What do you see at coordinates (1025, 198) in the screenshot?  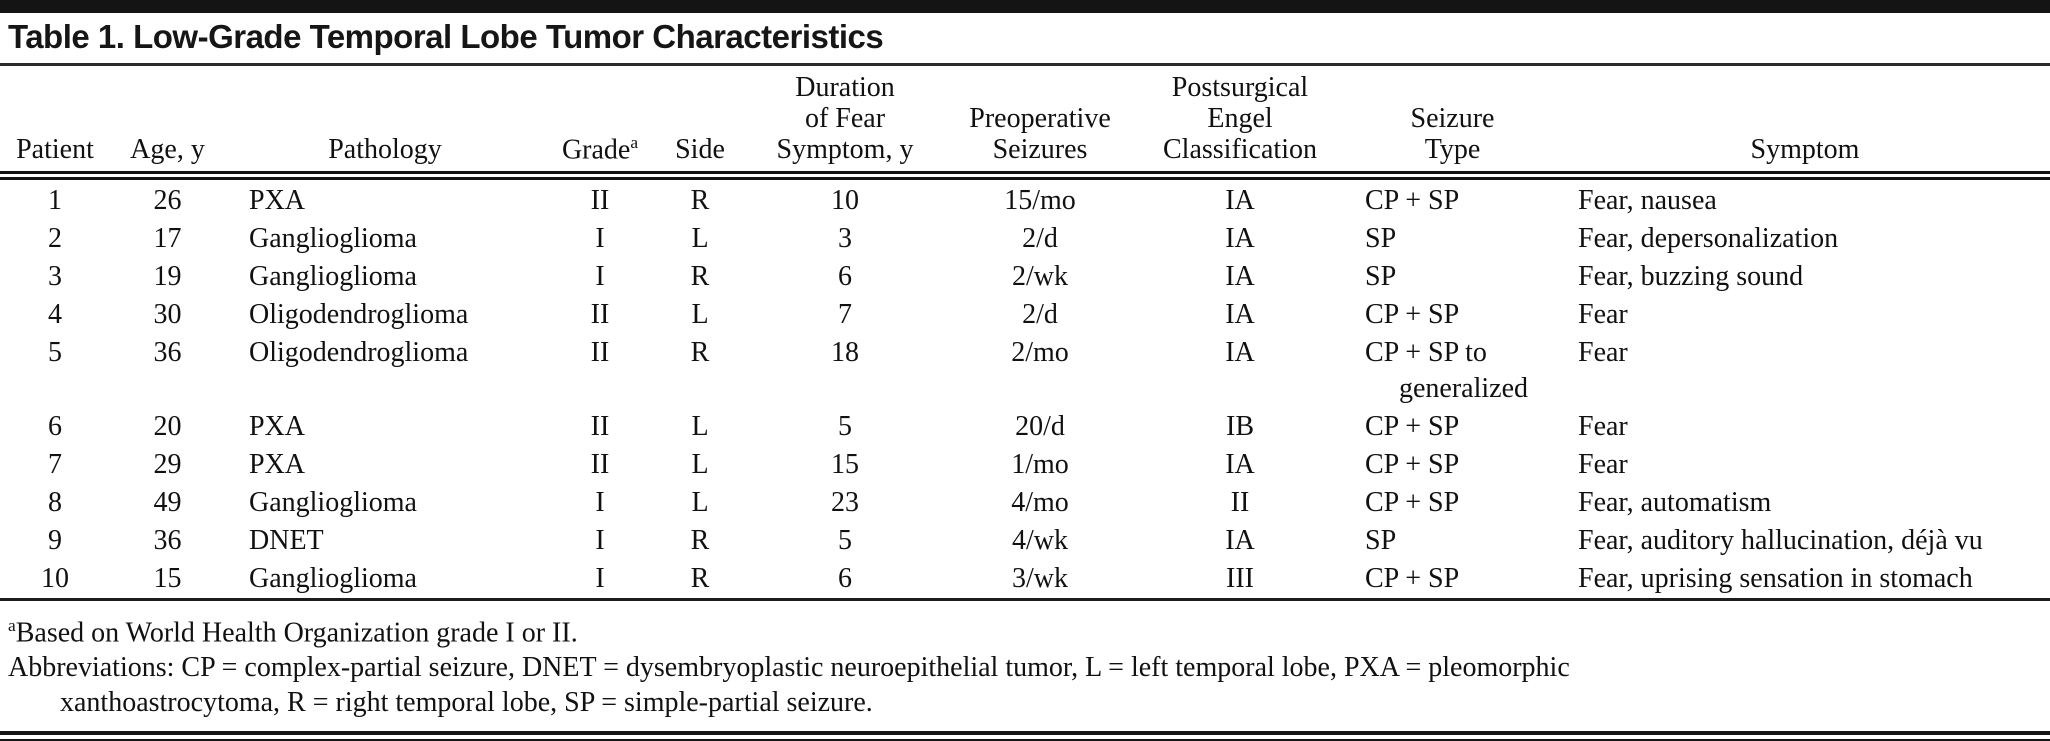 I see `patient-row: 1 26 PXA II R 10 15/mo IA CP + SP Fear, nausea` at bounding box center [1025, 198].